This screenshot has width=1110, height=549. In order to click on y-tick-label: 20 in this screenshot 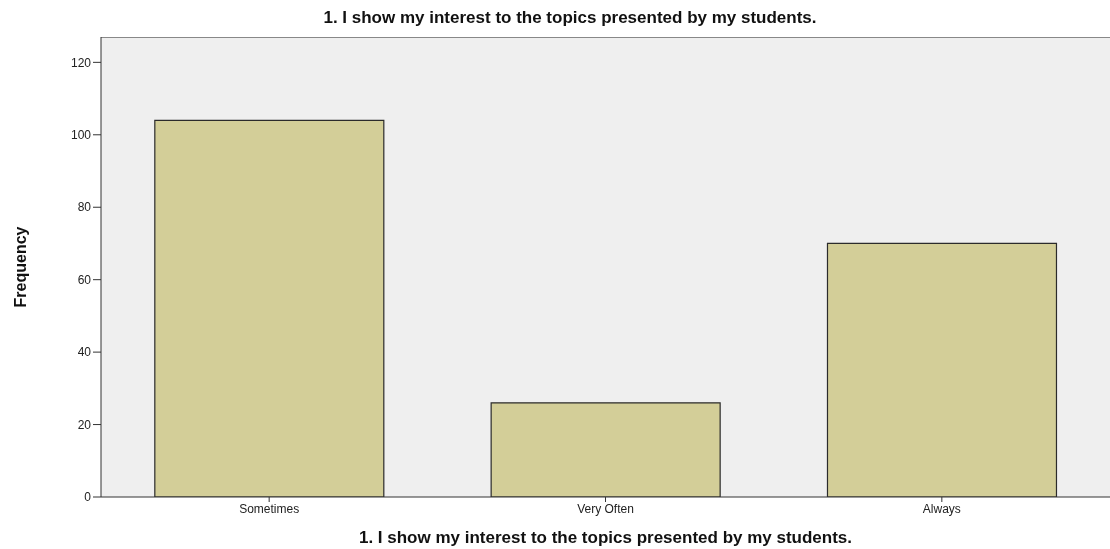, I will do `click(84, 424)`.